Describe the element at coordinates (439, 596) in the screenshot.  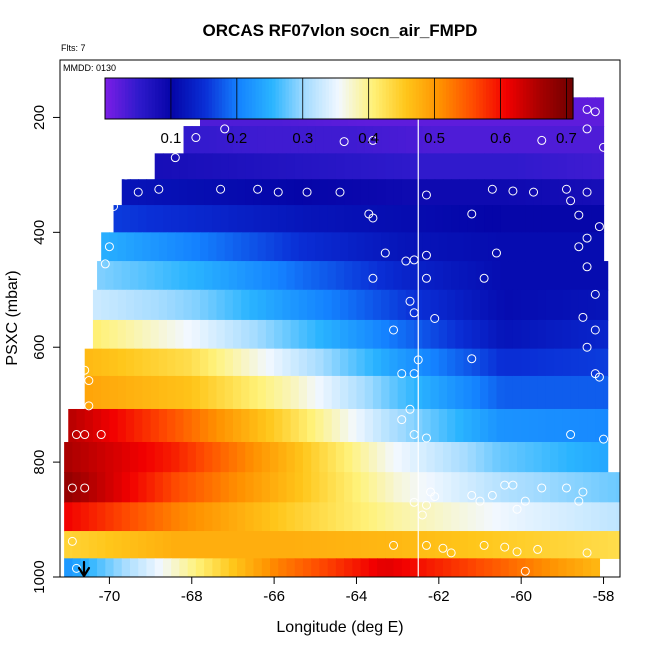
I see `x-tick-label: -62` at that location.